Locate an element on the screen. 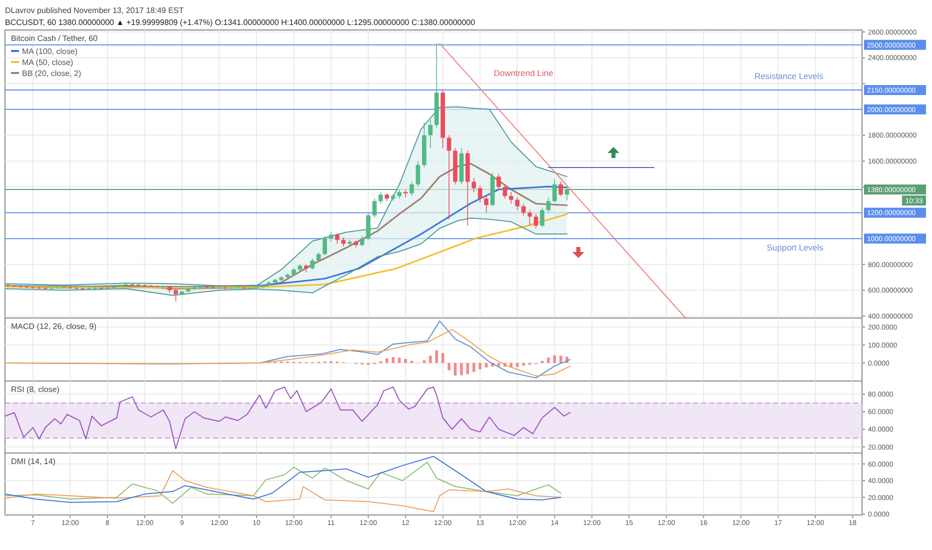 The width and height of the screenshot is (932, 550). legend-label: BB (20, close, 2) is located at coordinates (52, 73).